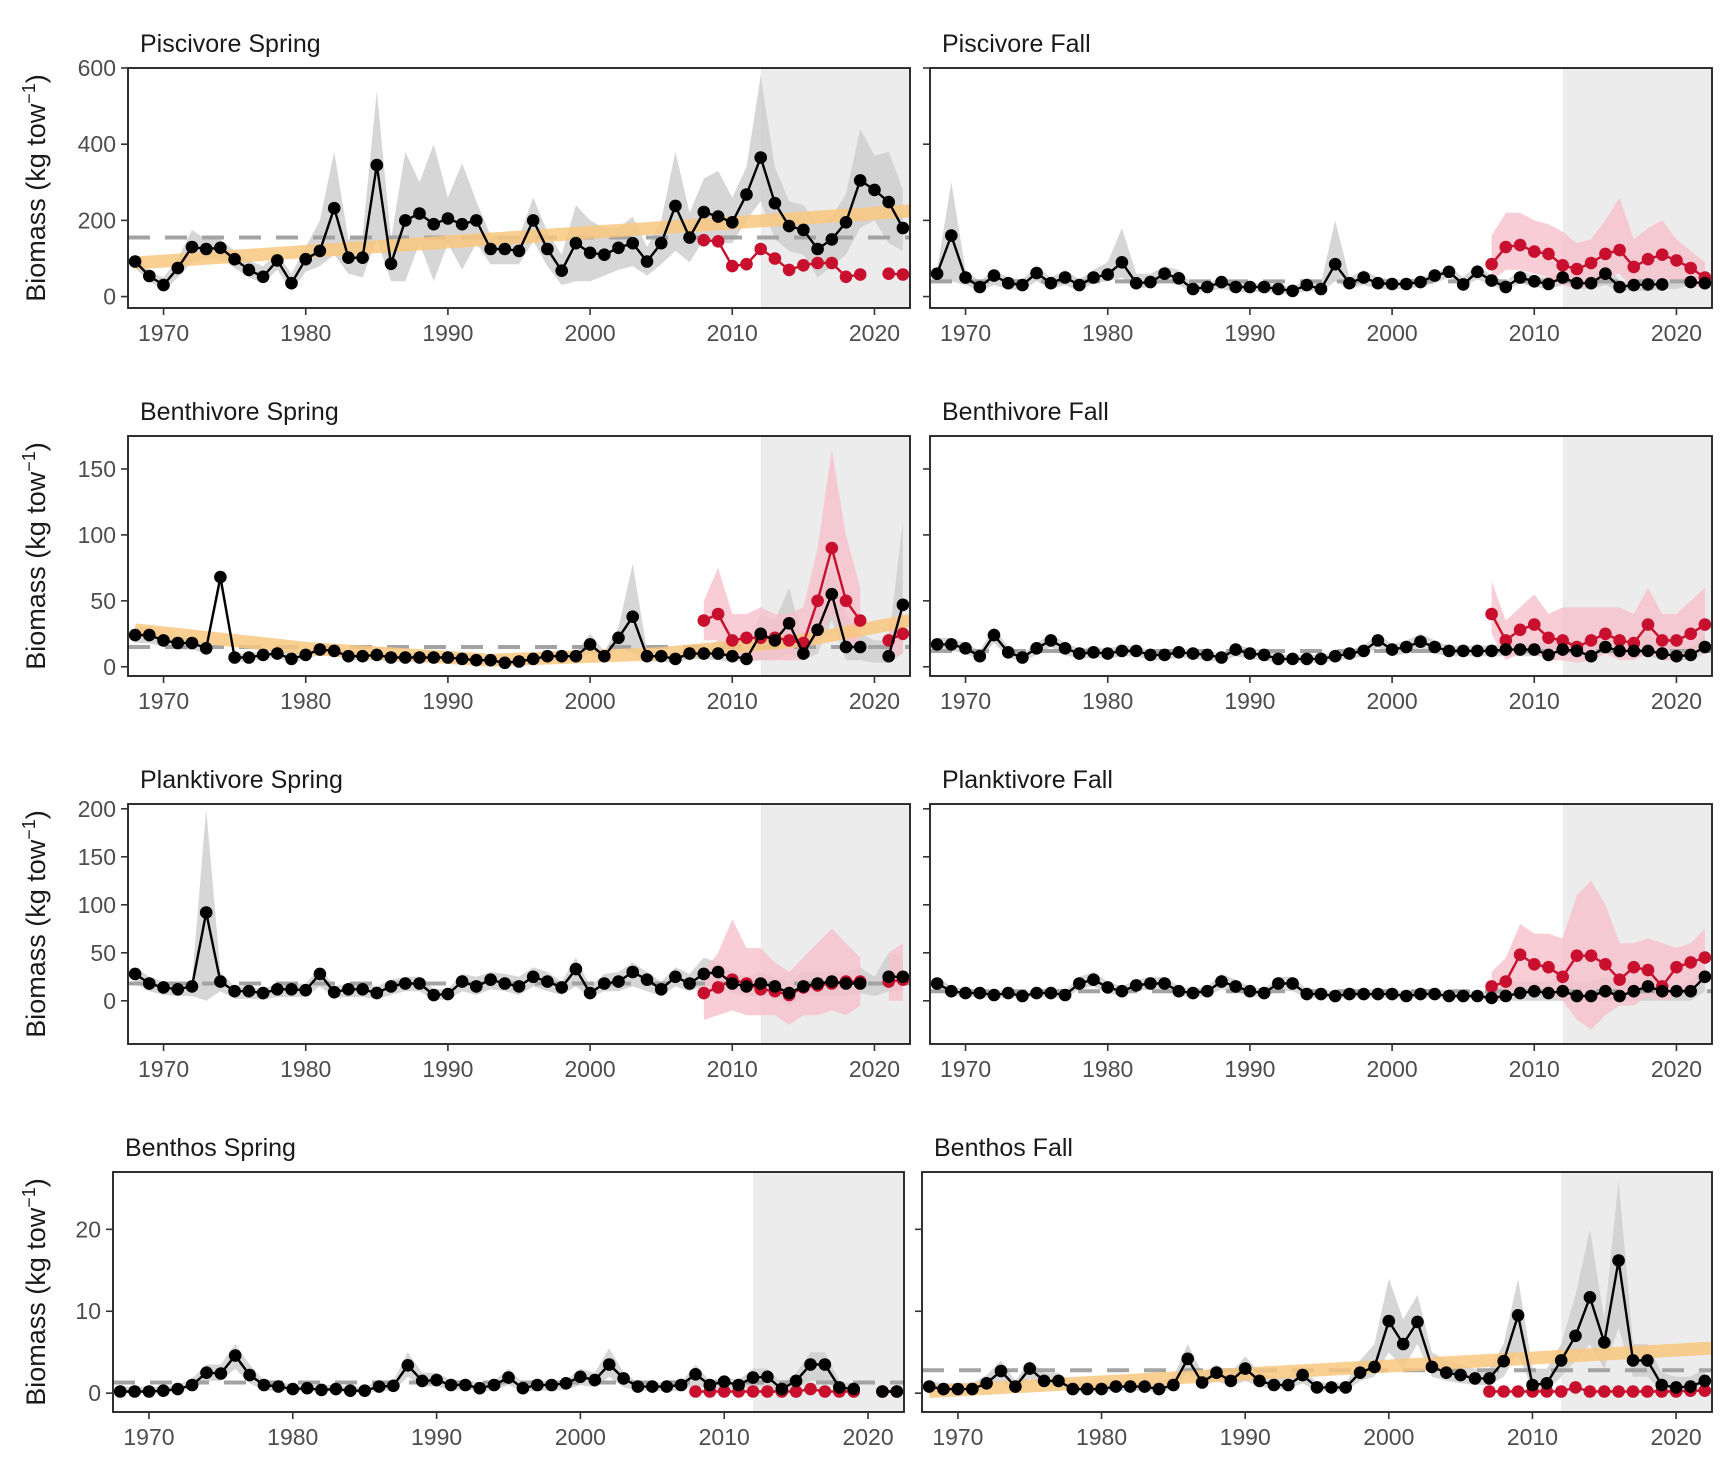 The image size is (1728, 1468). I want to click on y-axis-title-close: ), so click(36, 814).